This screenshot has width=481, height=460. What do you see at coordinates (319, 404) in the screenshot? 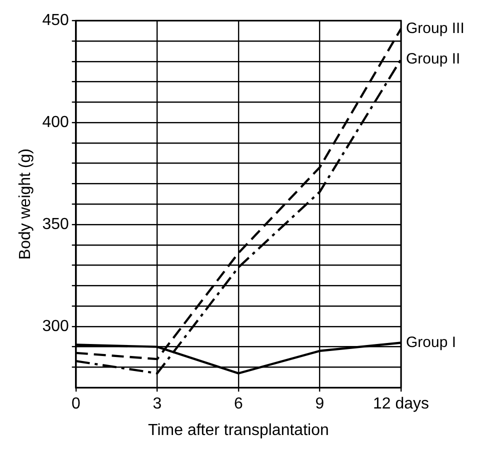
I see `x-tick-label: 9` at bounding box center [319, 404].